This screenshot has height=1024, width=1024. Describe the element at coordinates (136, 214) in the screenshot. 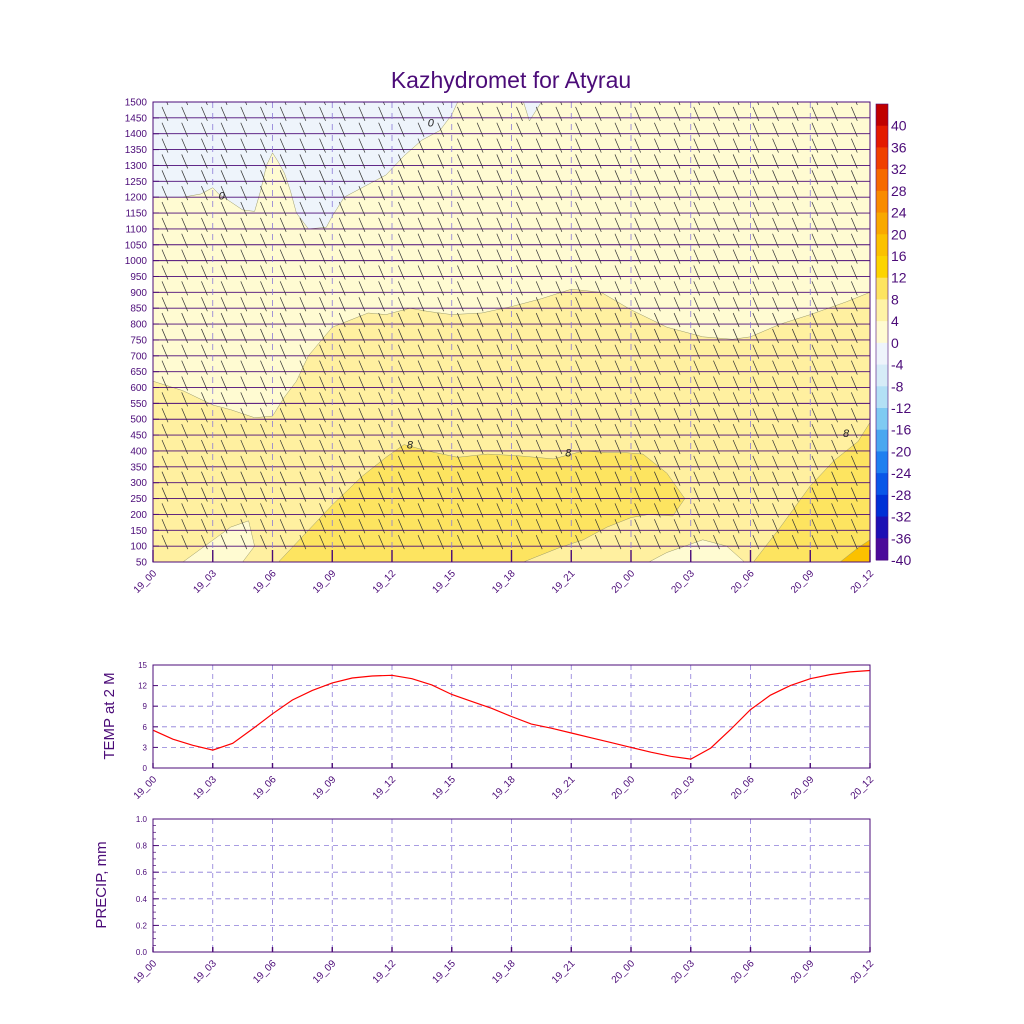

I see `y-tick-label: 1150` at that location.